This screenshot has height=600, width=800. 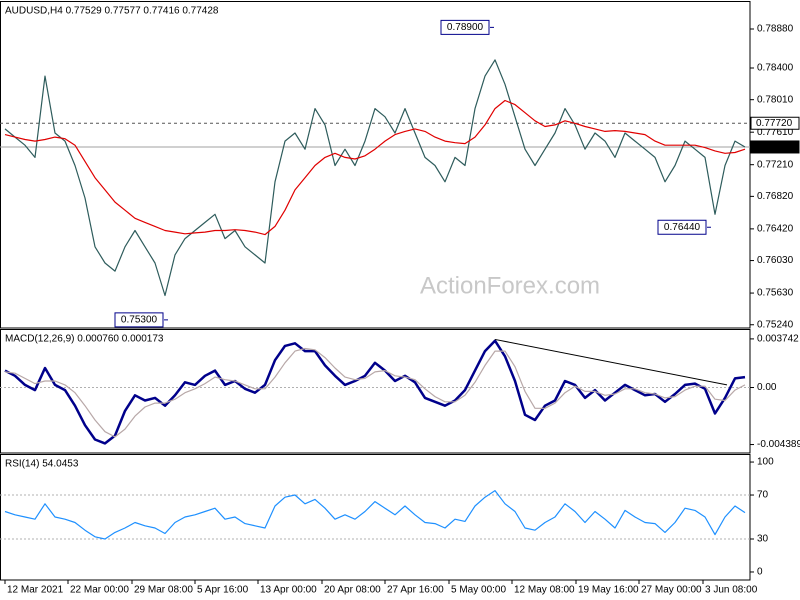 I want to click on watermark: ActionForex.com, so click(x=510, y=285).